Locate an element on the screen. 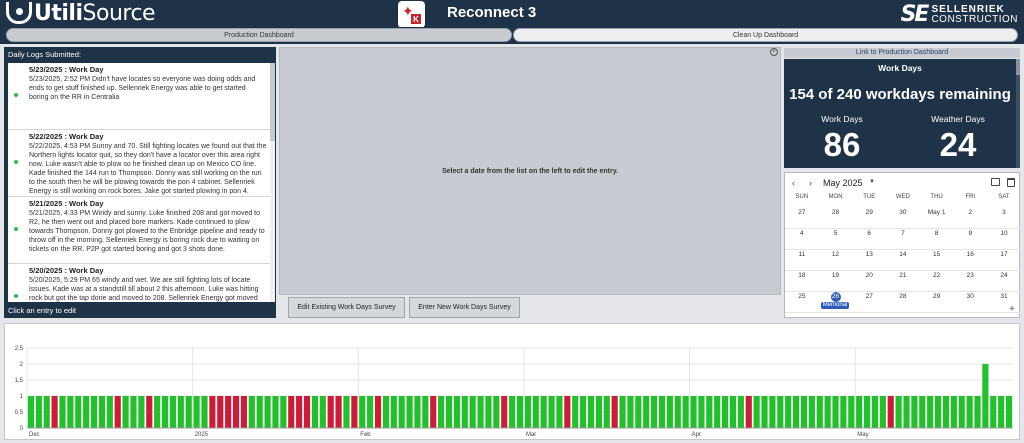 This screenshot has width=1024, height=443. calendar-icon is located at coordinates (1011, 182).